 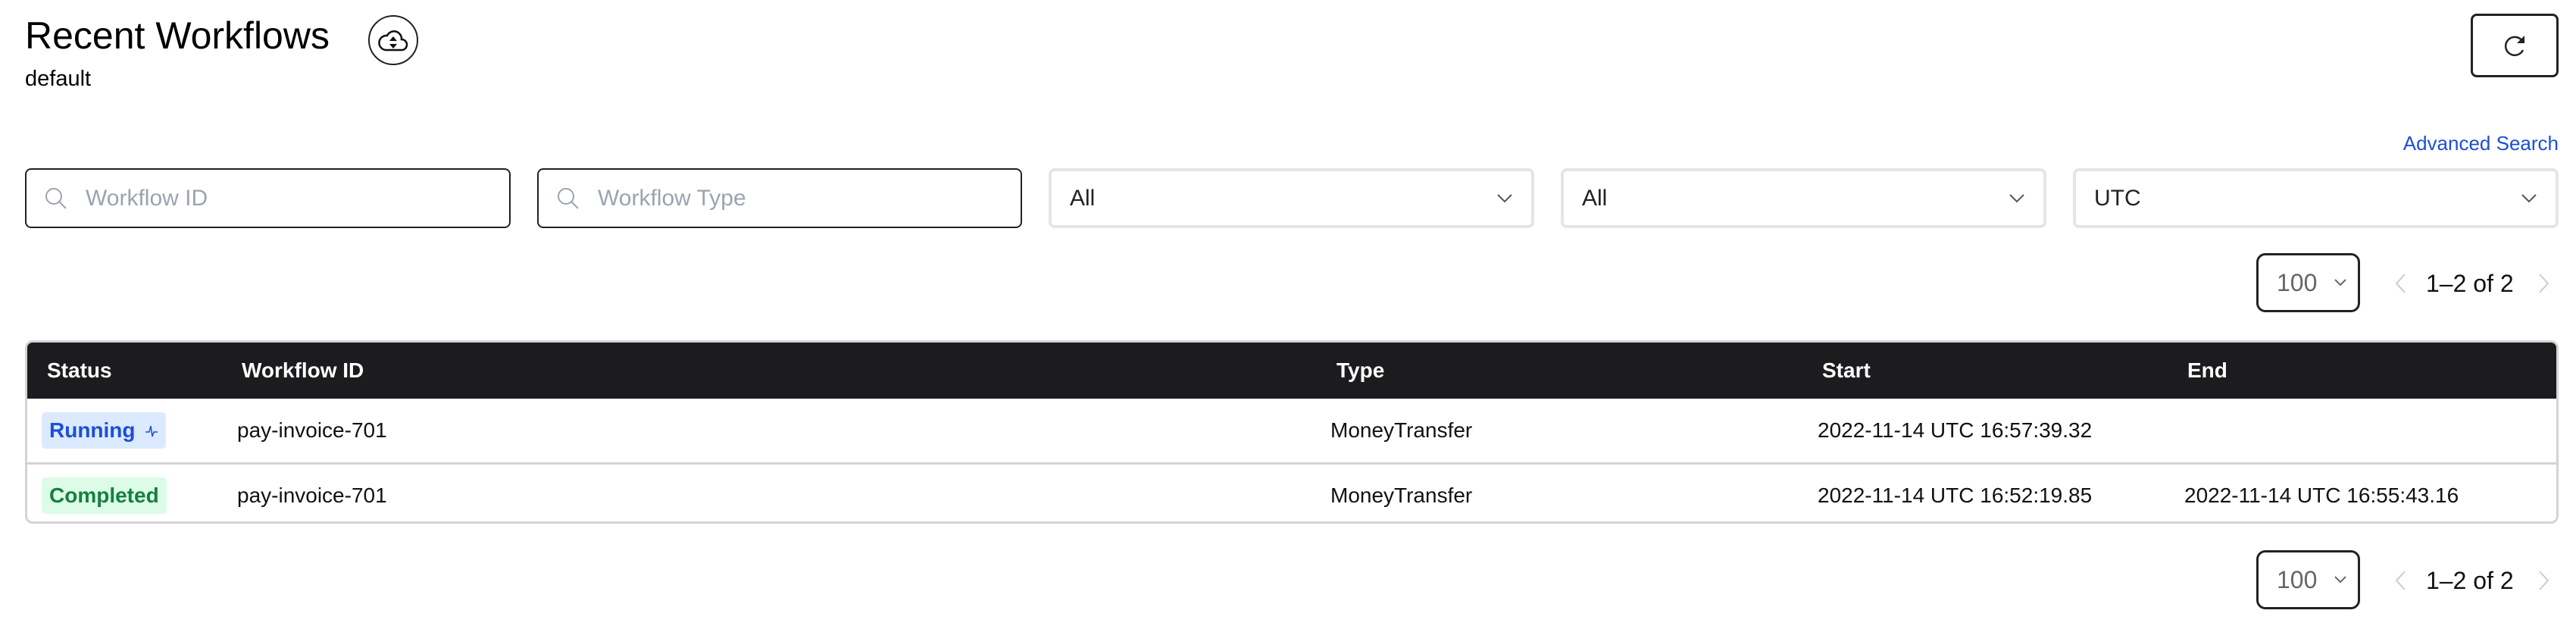 What do you see at coordinates (1291, 371) in the screenshot?
I see `table-header: Status Workflow ID Type Start End` at bounding box center [1291, 371].